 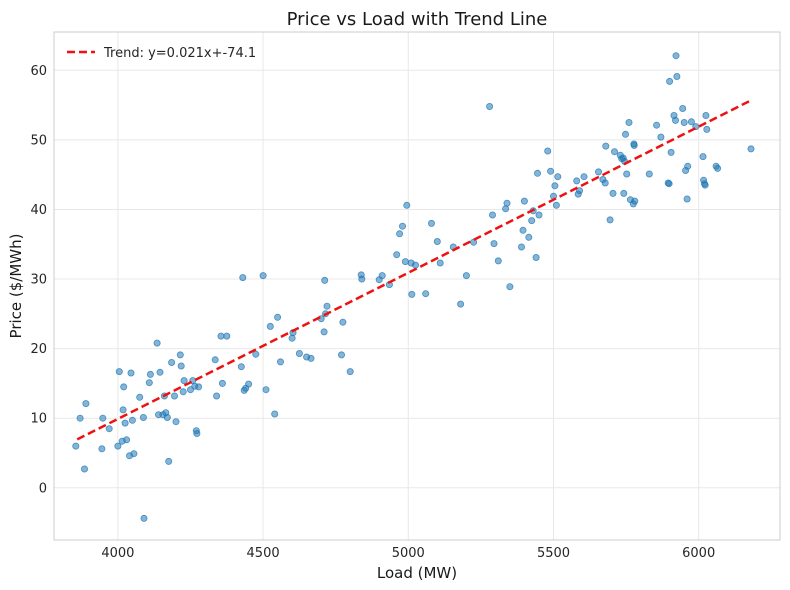 I want to click on x-tick-label: 6000, so click(x=698, y=553).